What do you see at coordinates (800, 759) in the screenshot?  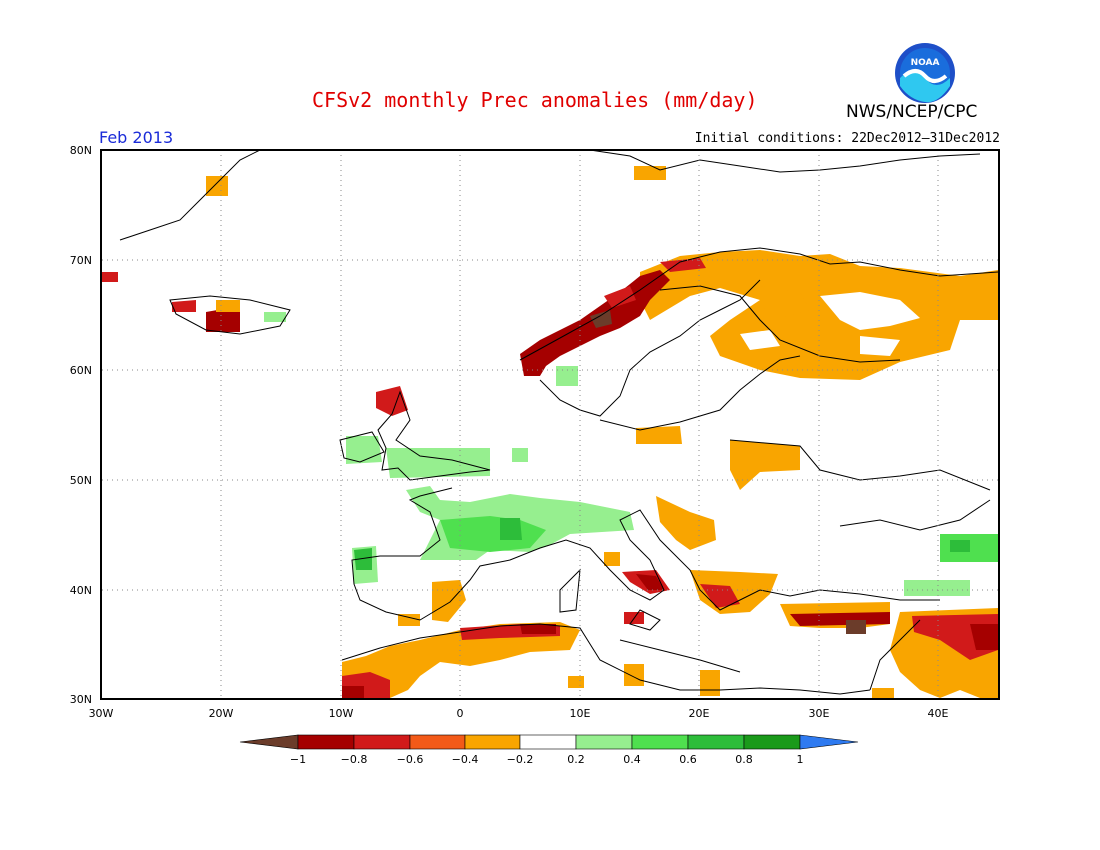 I see `colorbar-label: 1` at bounding box center [800, 759].